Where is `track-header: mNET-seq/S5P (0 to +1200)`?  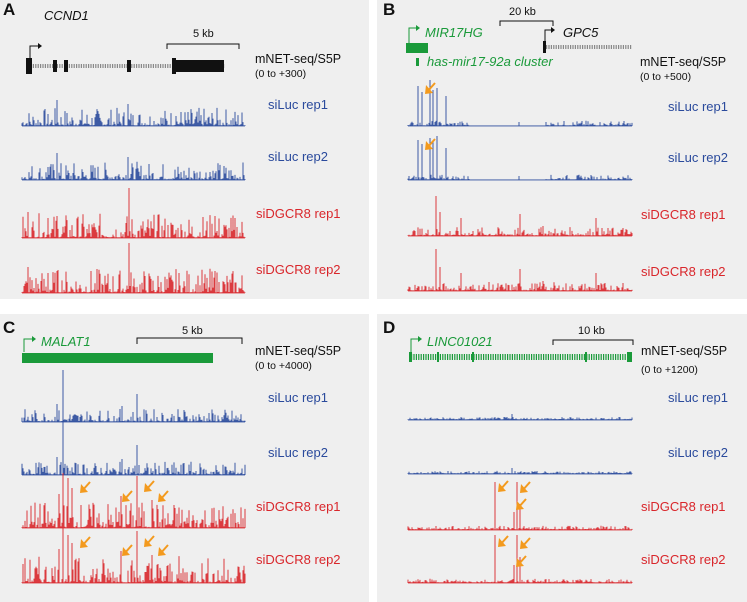
track-header: mNET-seq/S5P (0 to +1200) is located at coordinates (684, 361).